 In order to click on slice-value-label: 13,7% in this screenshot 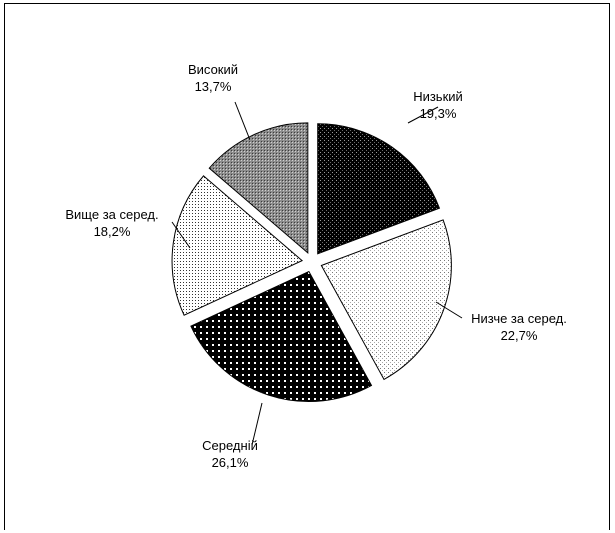, I will do `click(213, 86)`.